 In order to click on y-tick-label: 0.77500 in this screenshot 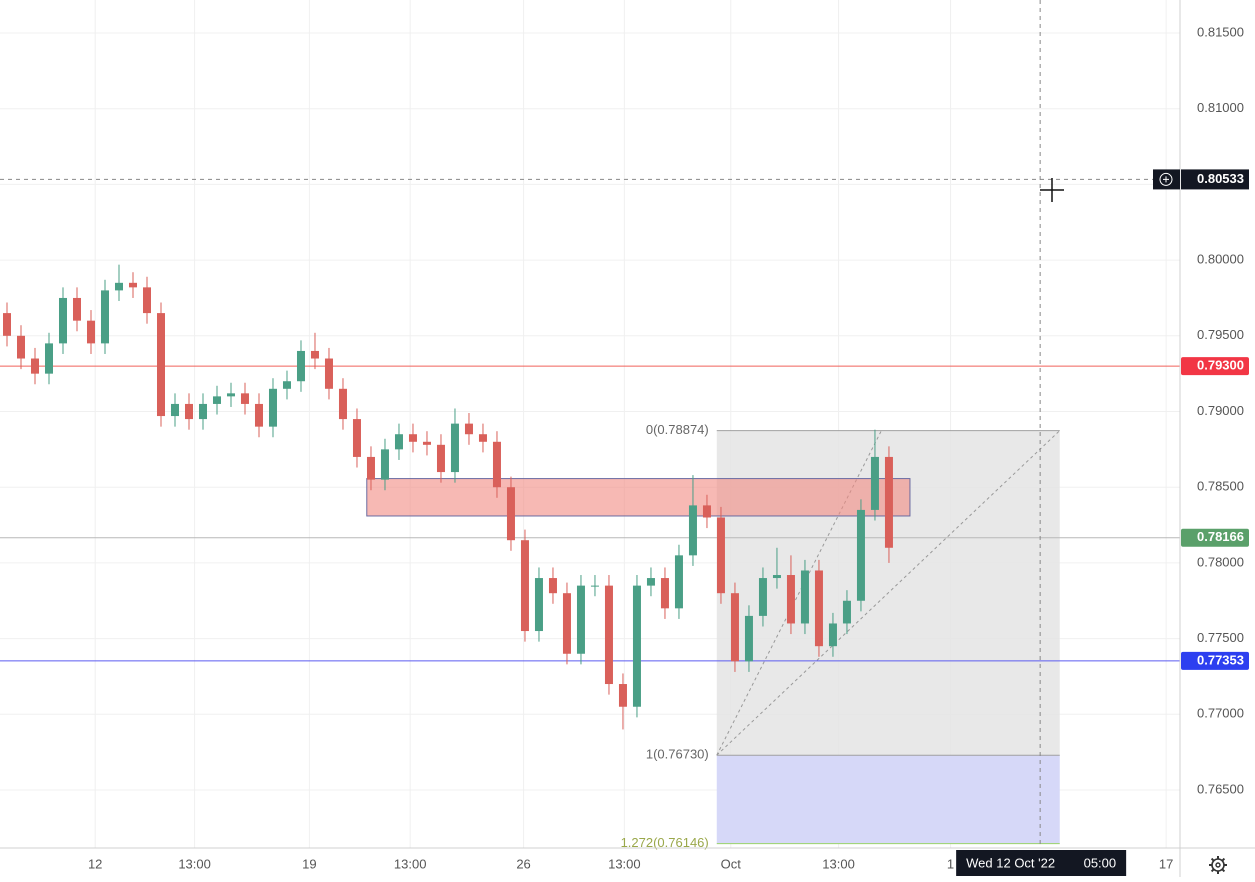, I will do `click(1220, 637)`.